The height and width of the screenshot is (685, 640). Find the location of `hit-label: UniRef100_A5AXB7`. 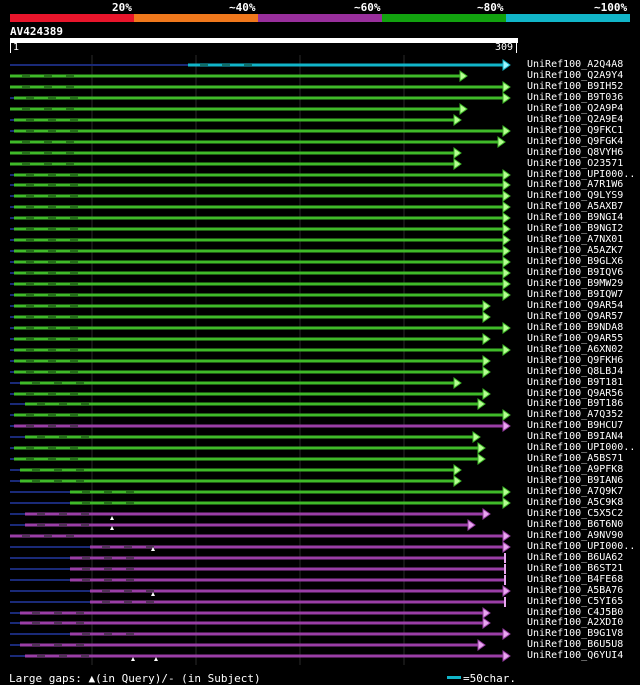

hit-label: UniRef100_A5AXB7 is located at coordinates (575, 206).